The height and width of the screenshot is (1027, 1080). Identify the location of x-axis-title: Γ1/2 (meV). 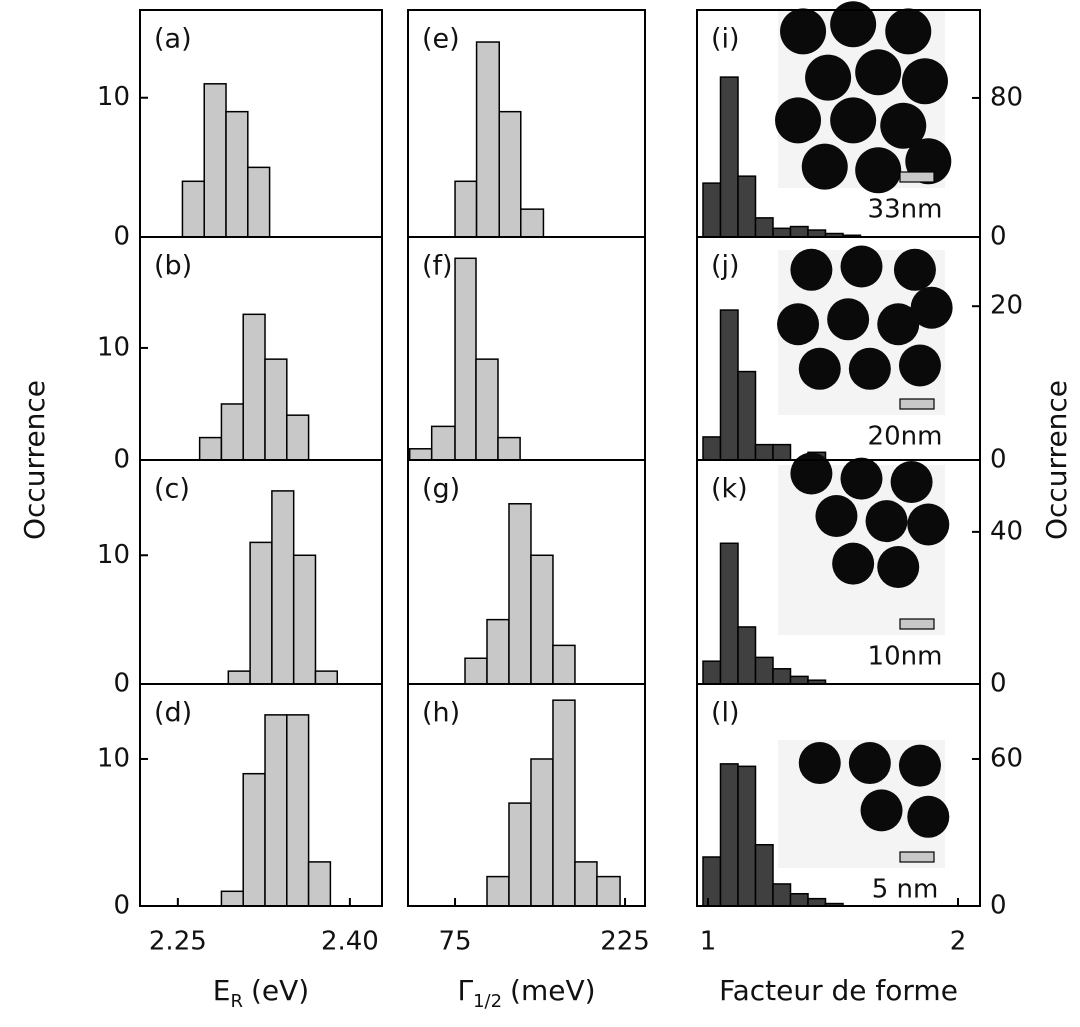
(526, 993).